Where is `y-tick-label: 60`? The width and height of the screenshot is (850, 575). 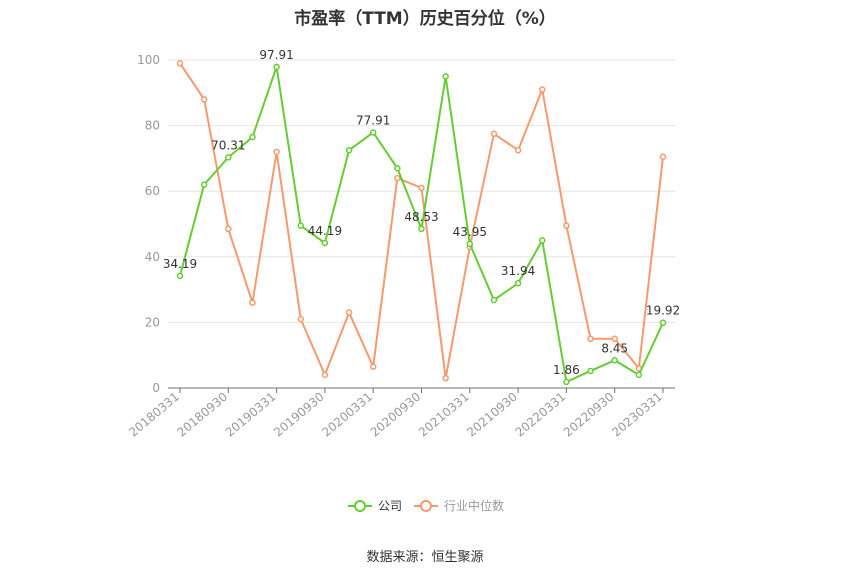 y-tick-label: 60 is located at coordinates (152, 191).